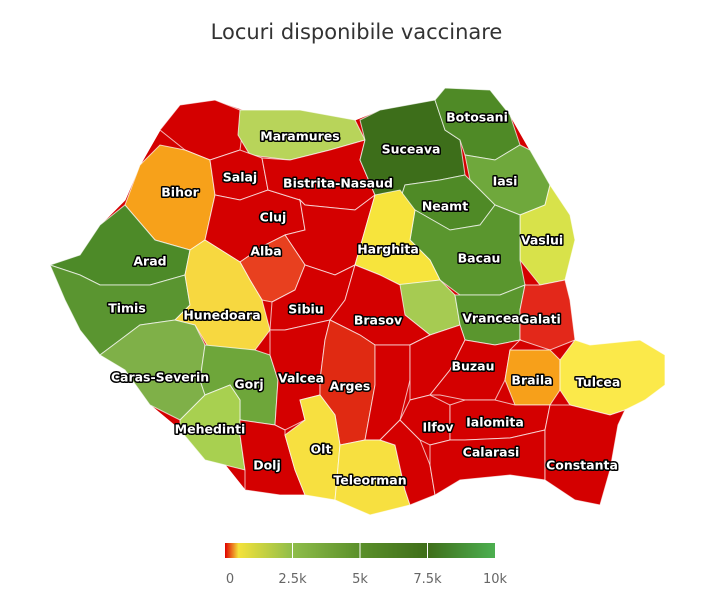 The height and width of the screenshot is (600, 713). Describe the element at coordinates (427, 579) in the screenshot. I see `legend-tick-label: 7.5k` at that location.